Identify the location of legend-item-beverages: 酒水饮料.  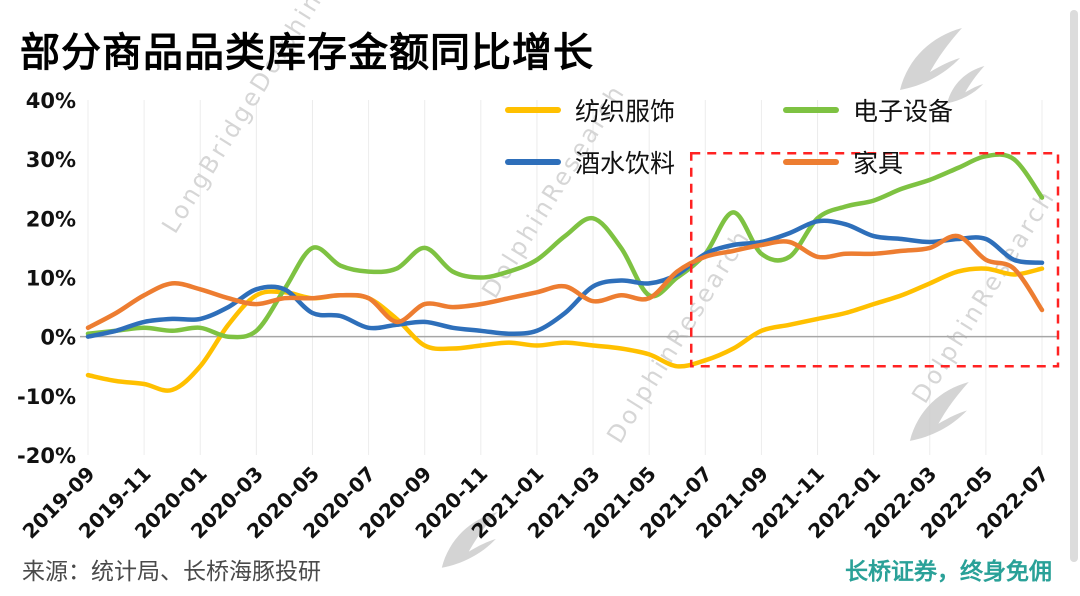
(644, 162).